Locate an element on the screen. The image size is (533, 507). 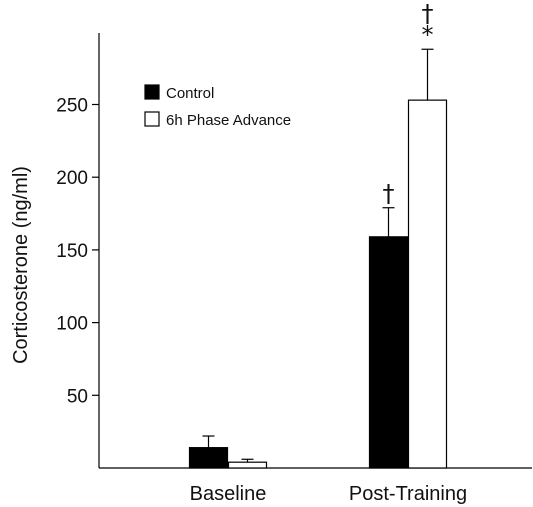
x-category-label: Post-Training is located at coordinates (408, 494).